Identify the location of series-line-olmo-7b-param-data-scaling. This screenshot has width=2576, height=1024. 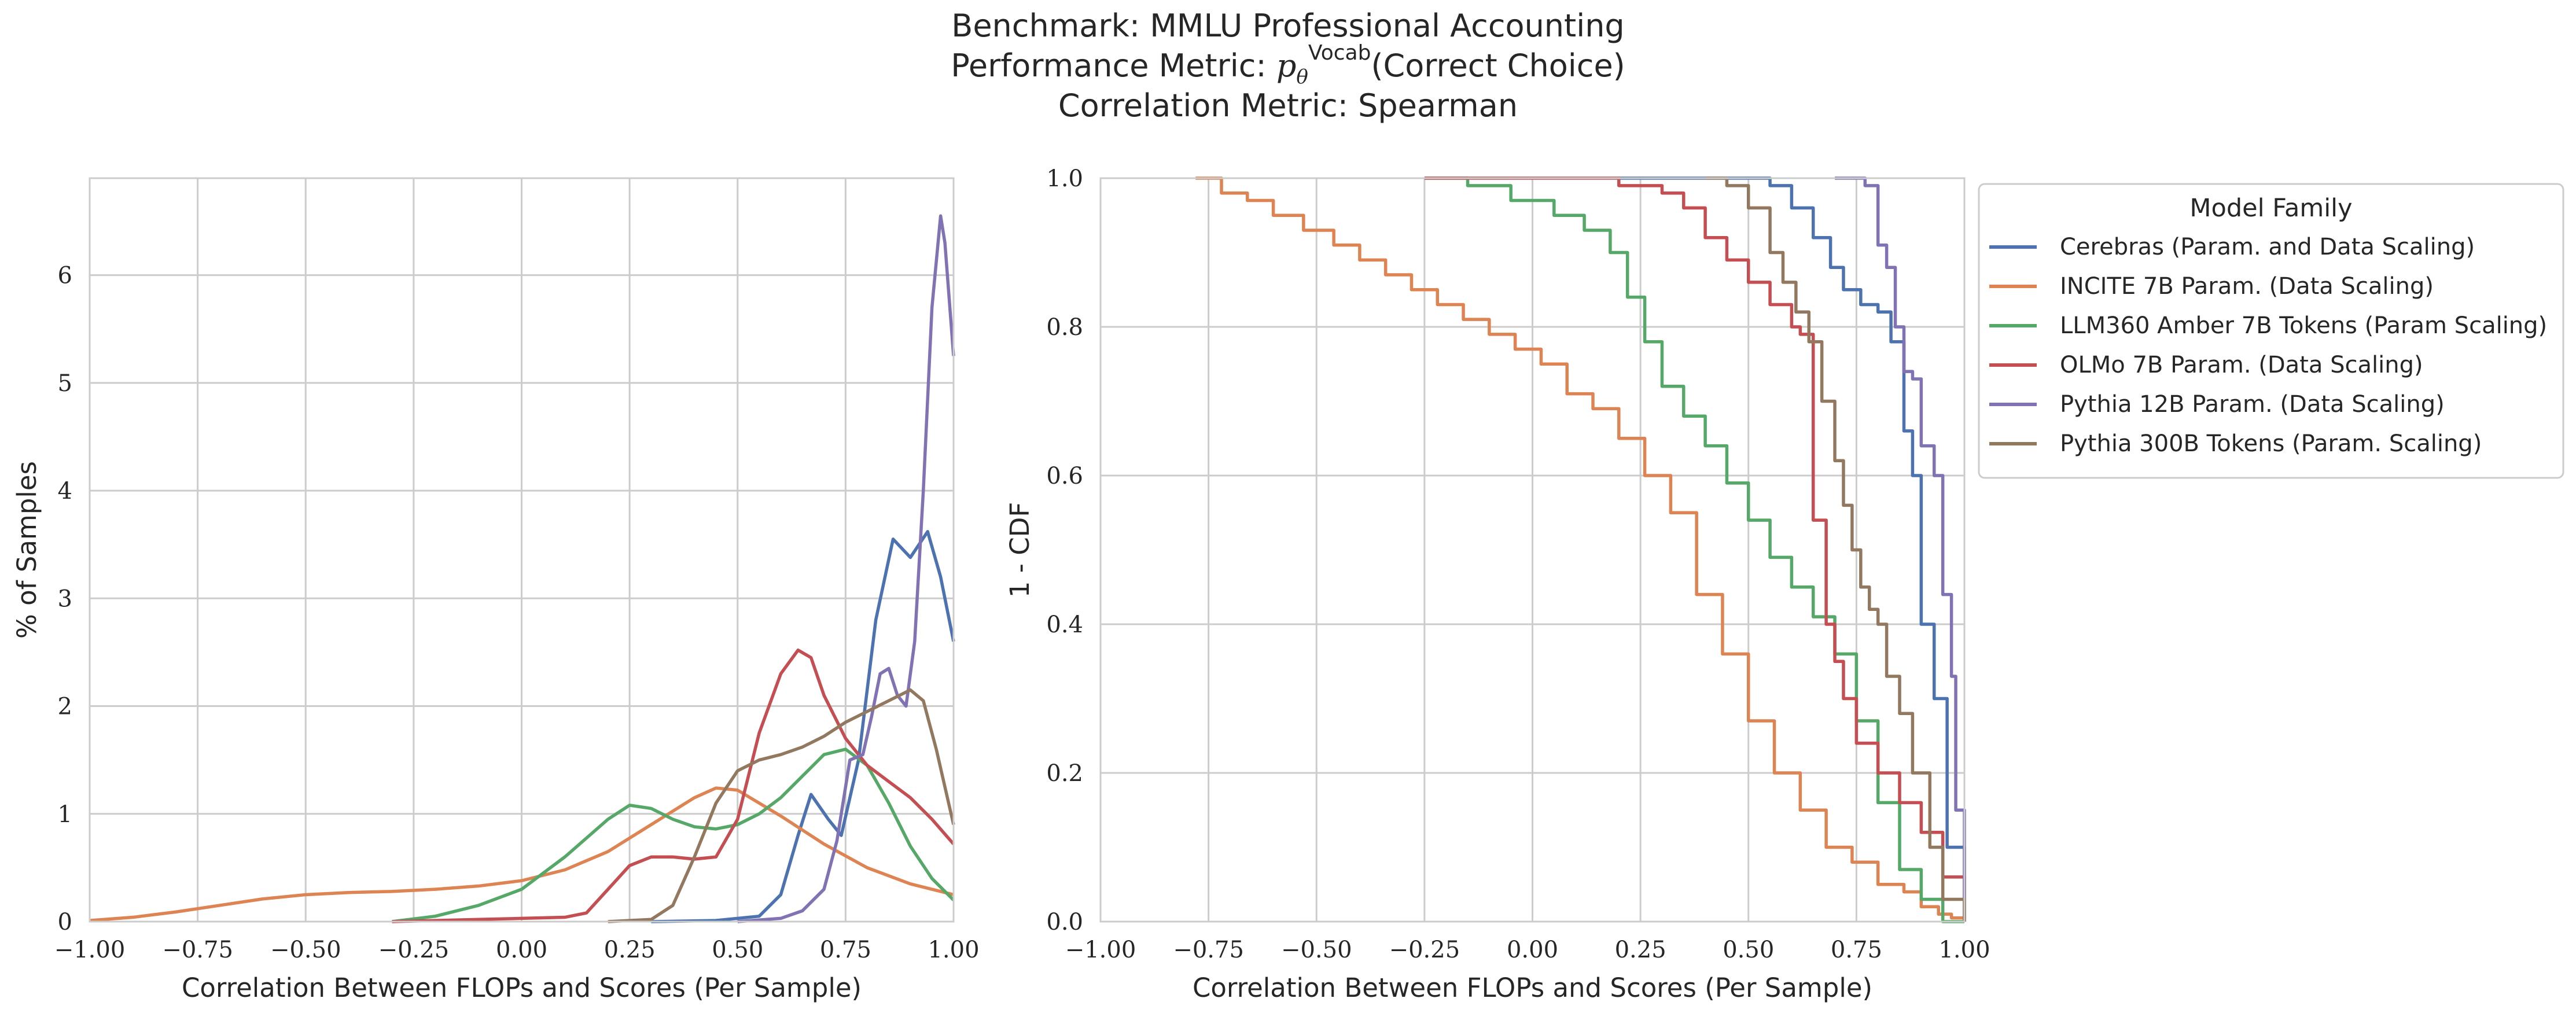
(673, 785).